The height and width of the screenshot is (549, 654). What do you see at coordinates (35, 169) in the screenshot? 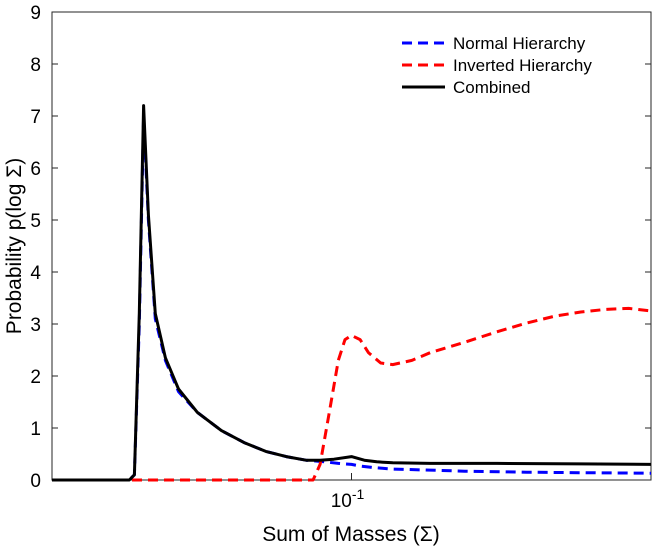
I see `y-tick-label: 6` at bounding box center [35, 169].